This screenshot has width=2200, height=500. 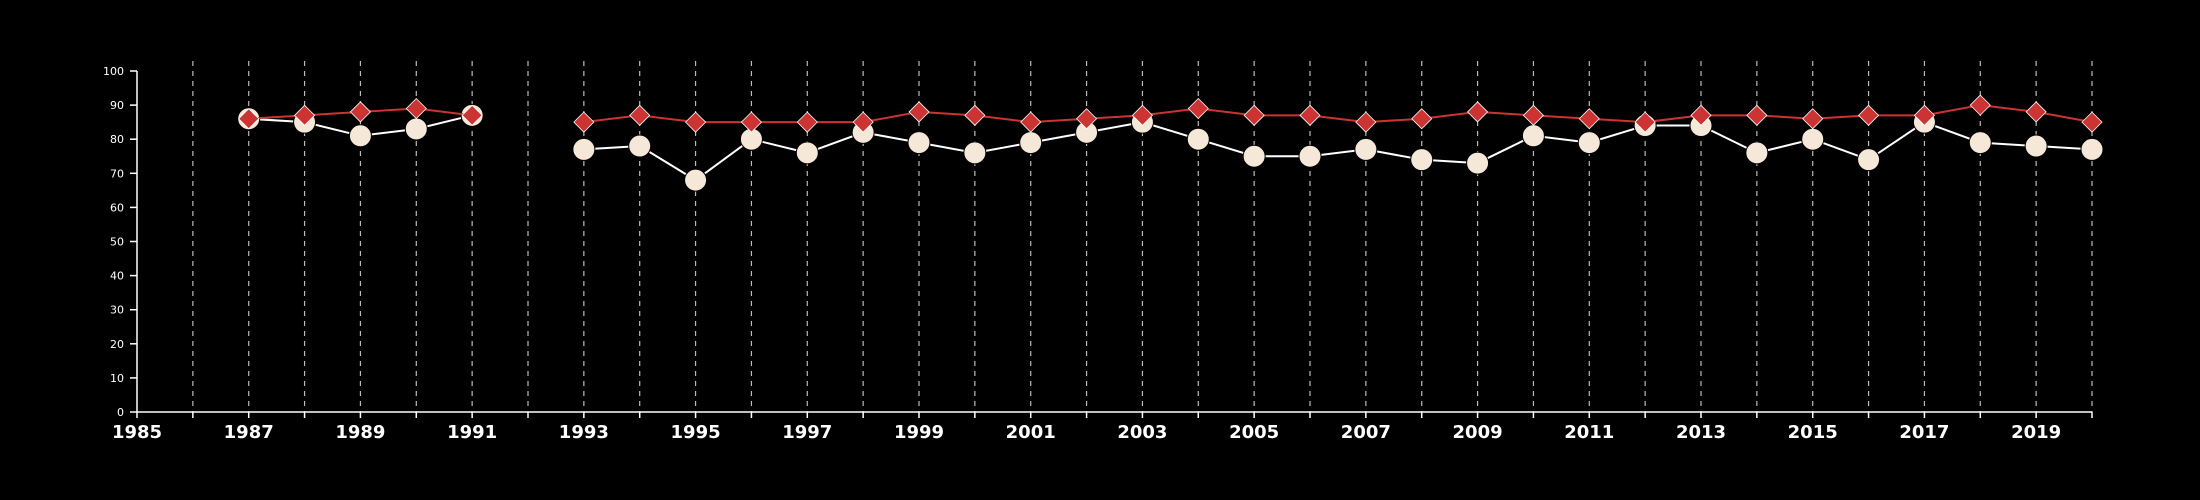 What do you see at coordinates (1757, 153) in the screenshot?
I see `point-circle-2014` at bounding box center [1757, 153].